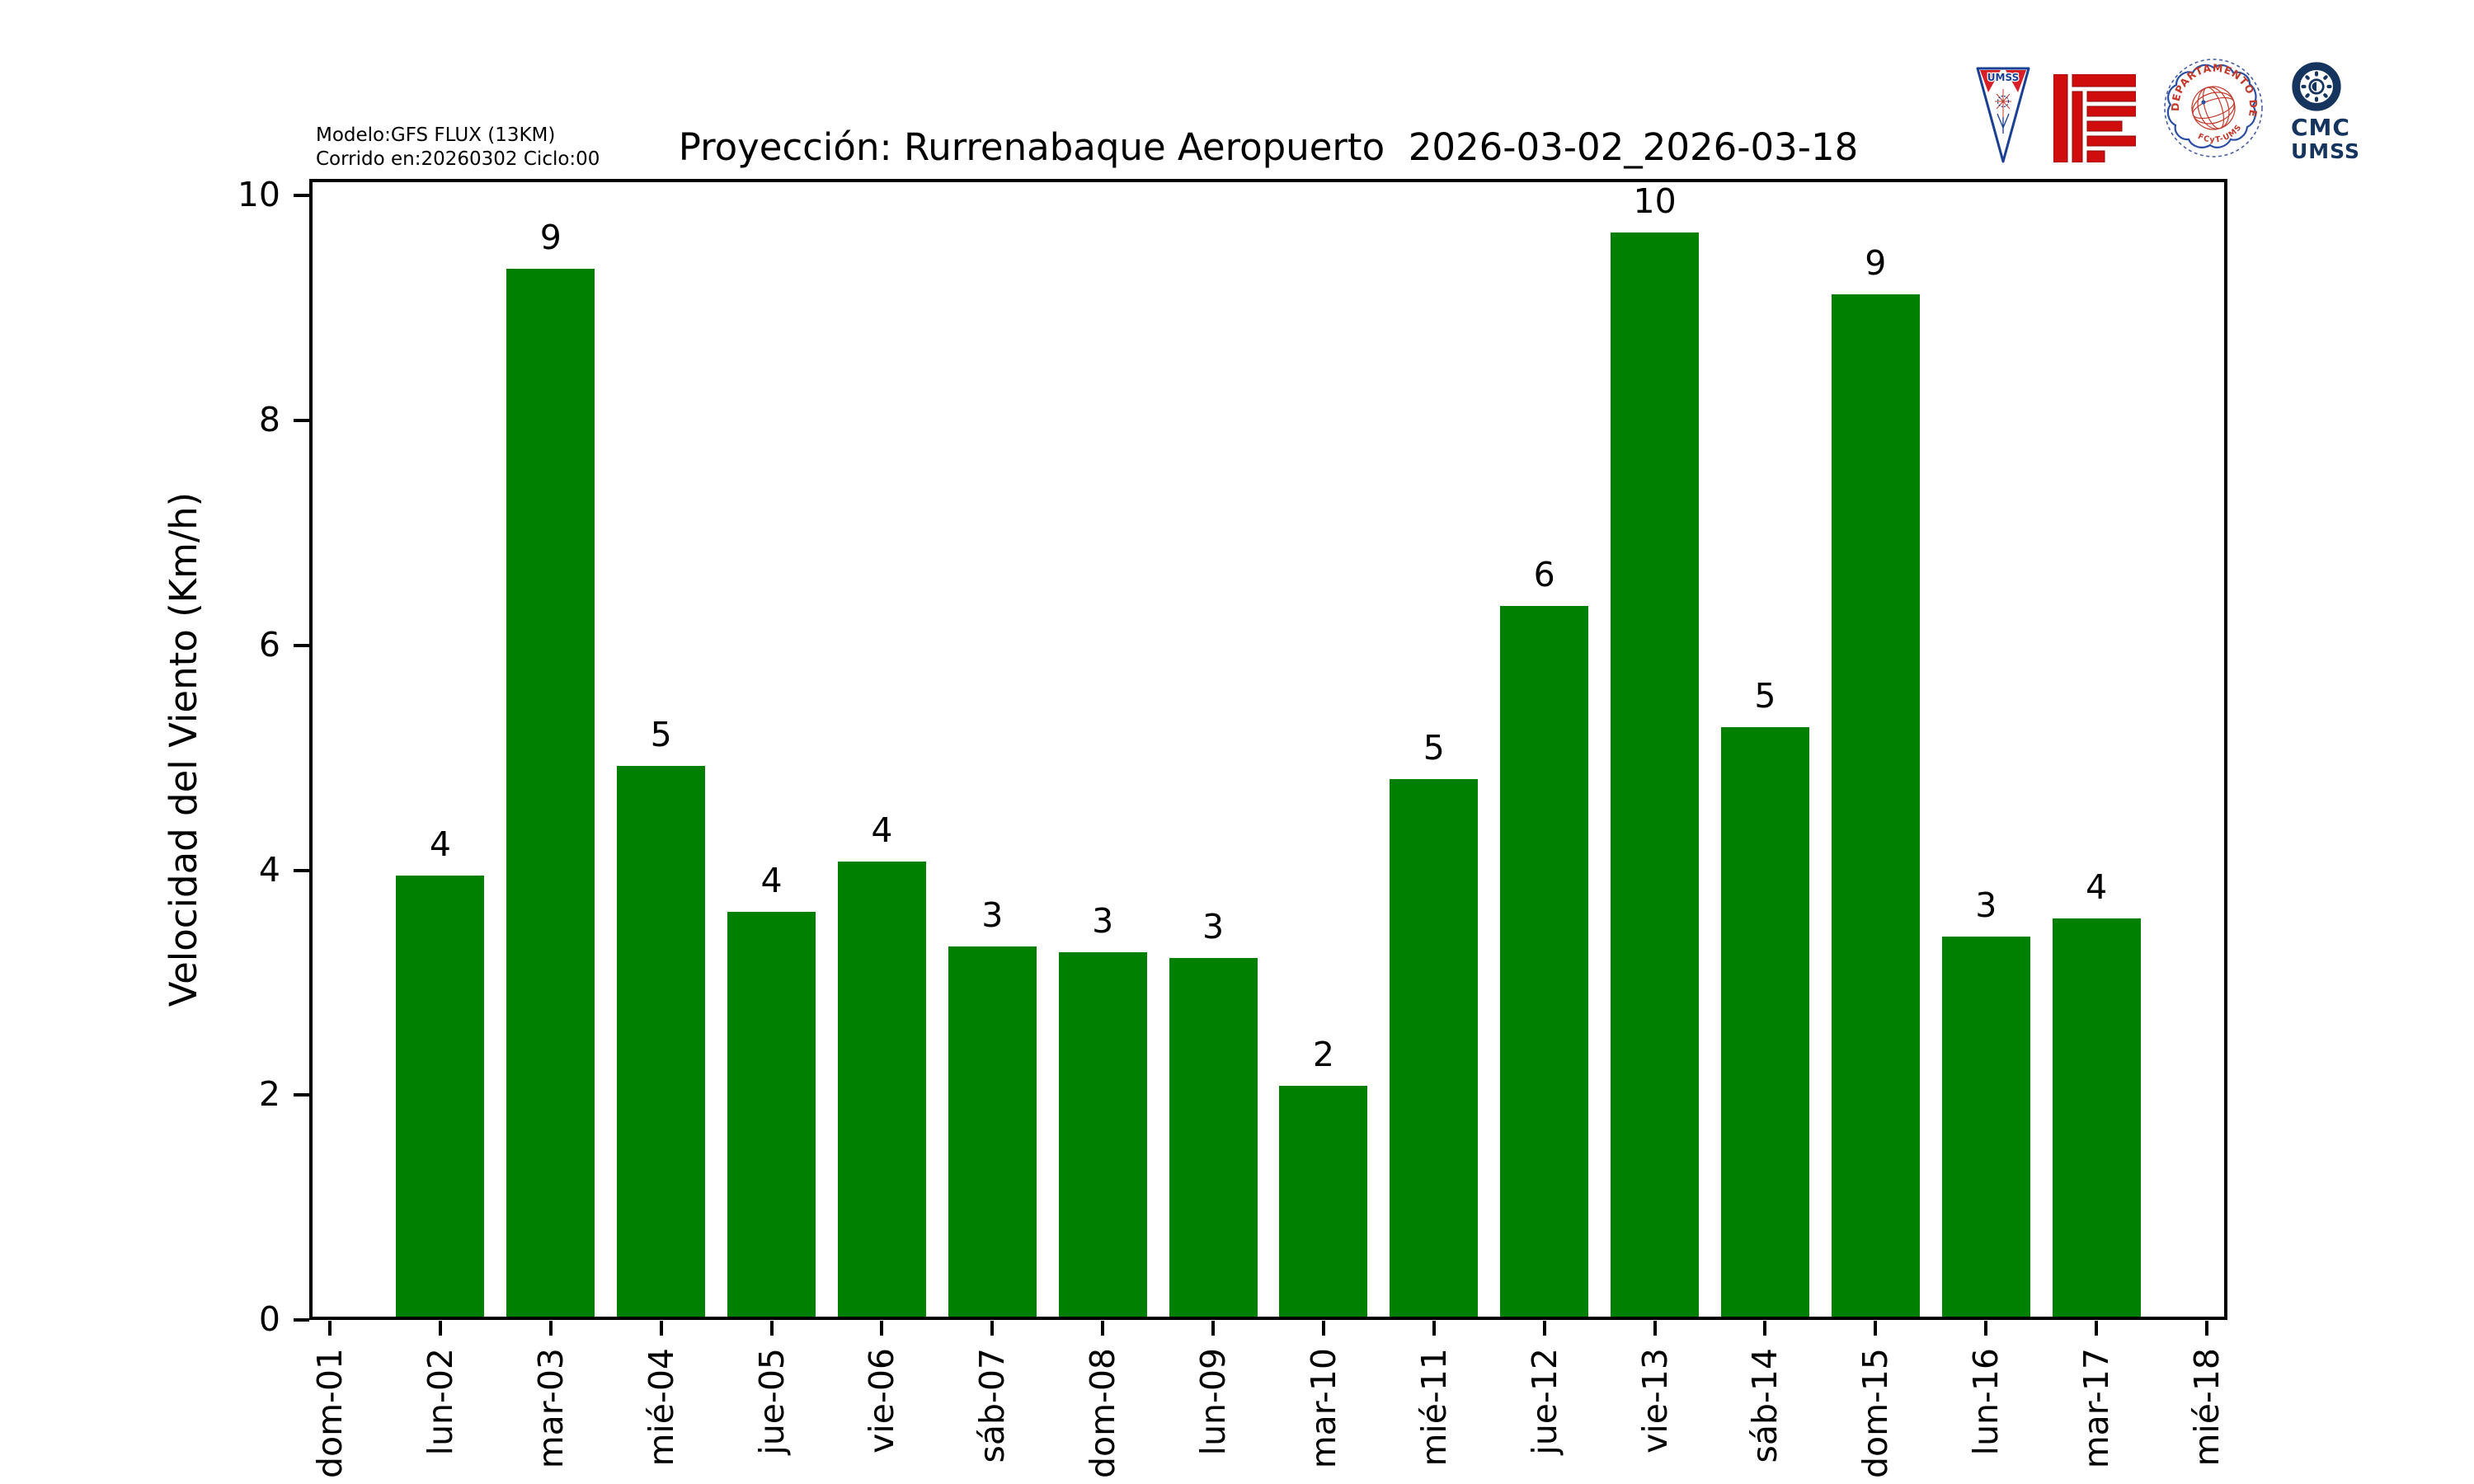 This screenshot has width=2474, height=1484. What do you see at coordinates (1655, 201) in the screenshot?
I see `bar-value-label: 10` at bounding box center [1655, 201].